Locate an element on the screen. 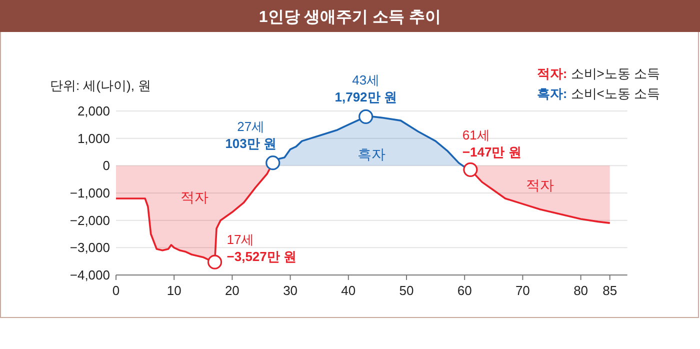  x-tick-label: 70 is located at coordinates (522, 290).